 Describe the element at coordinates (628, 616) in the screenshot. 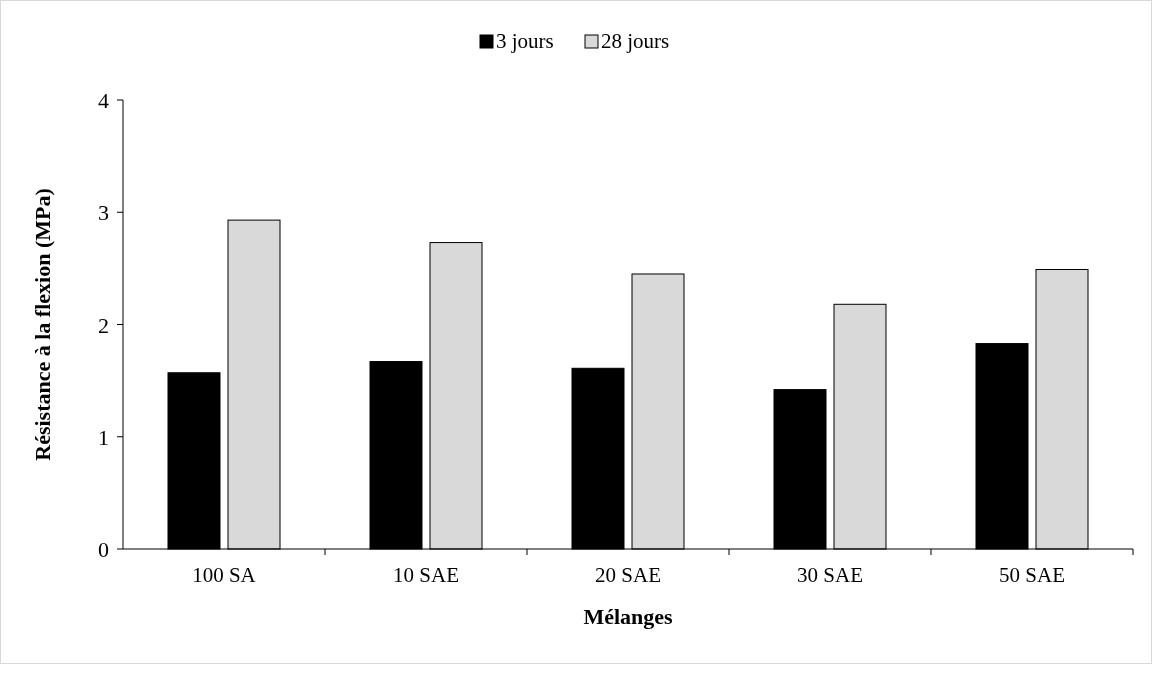

I see `x-axis-title: Mélanges` at that location.